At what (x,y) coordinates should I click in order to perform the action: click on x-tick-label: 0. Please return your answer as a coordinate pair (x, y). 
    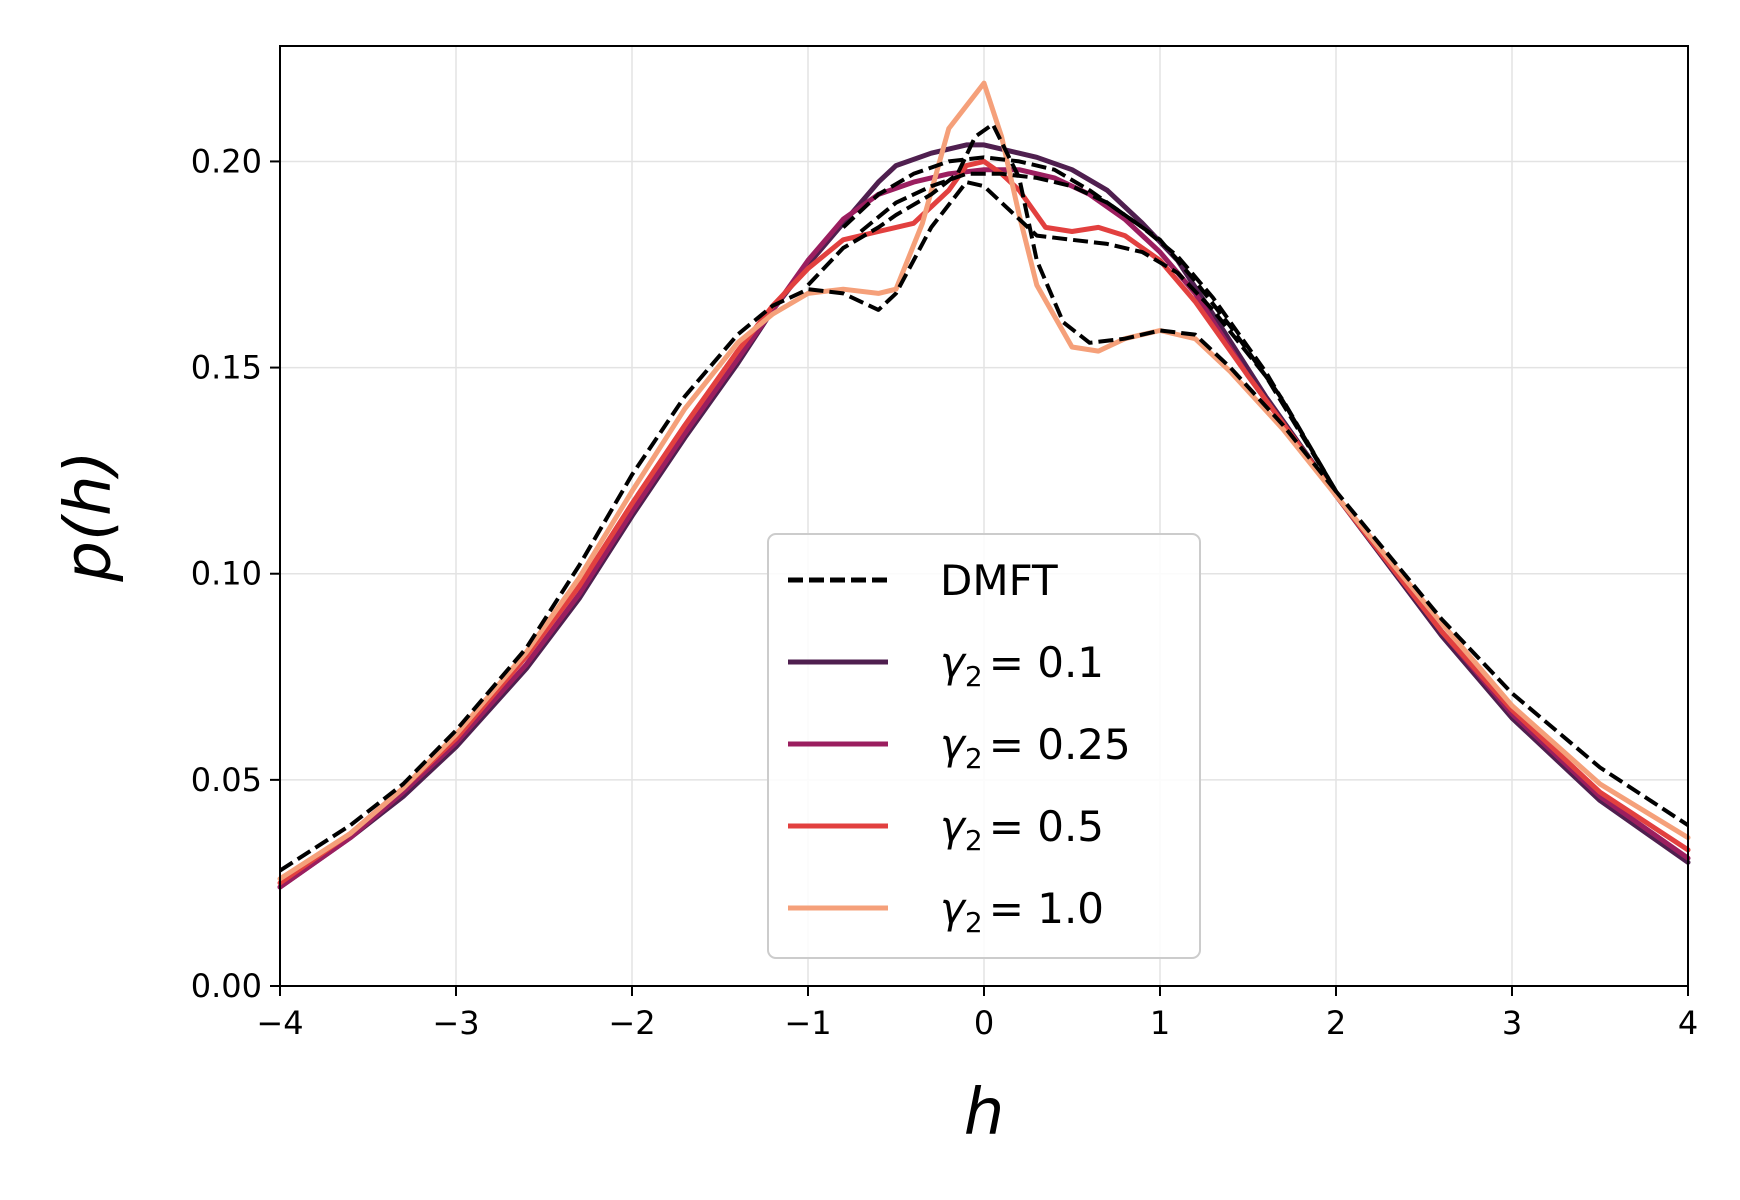
    Looking at the image, I should click on (984, 1023).